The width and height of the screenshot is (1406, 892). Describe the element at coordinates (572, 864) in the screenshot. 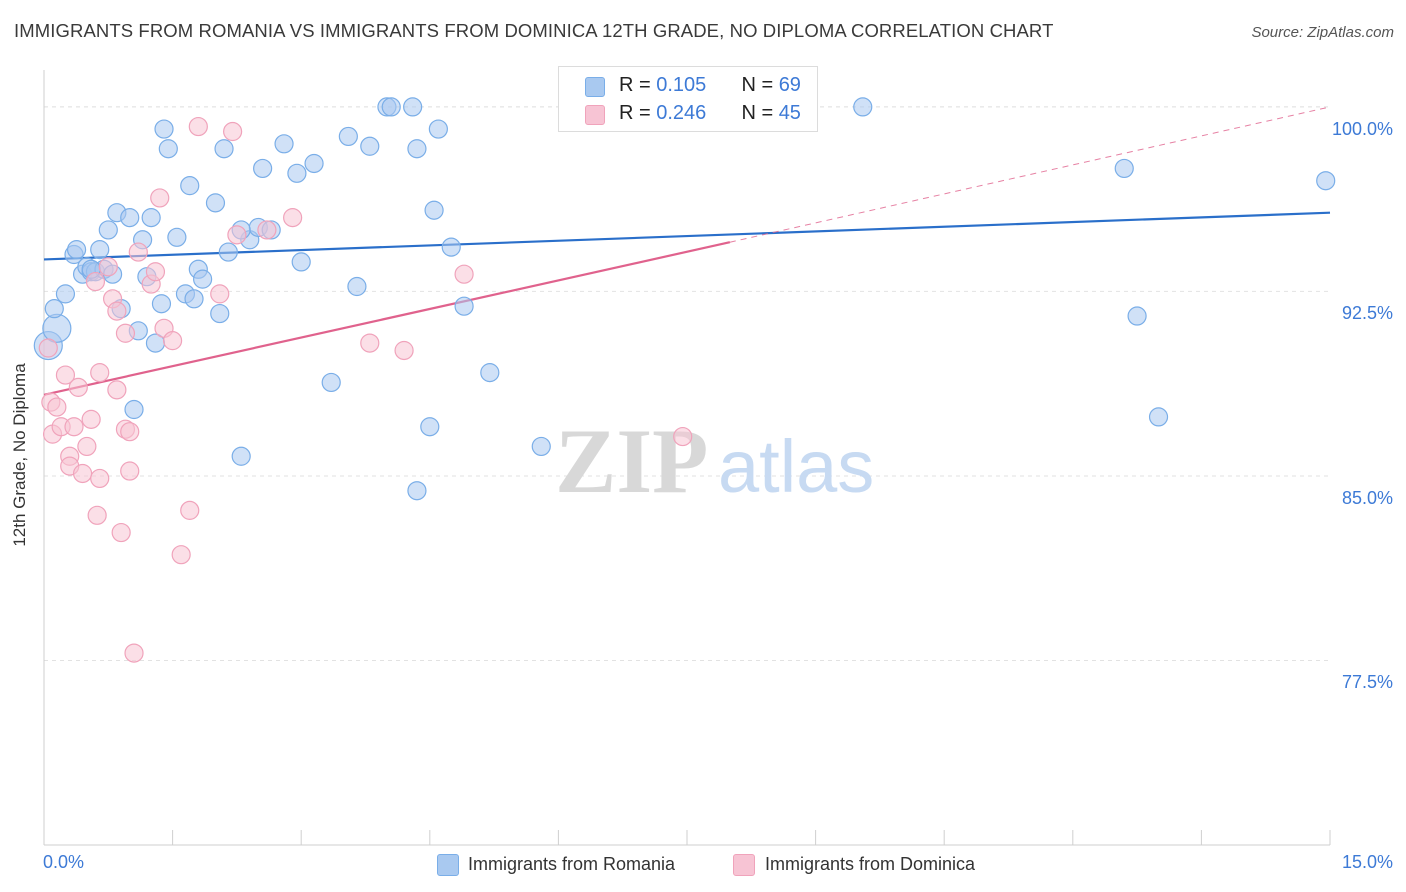

I see `series-legend-label-romania: Immigrants from Romania` at that location.